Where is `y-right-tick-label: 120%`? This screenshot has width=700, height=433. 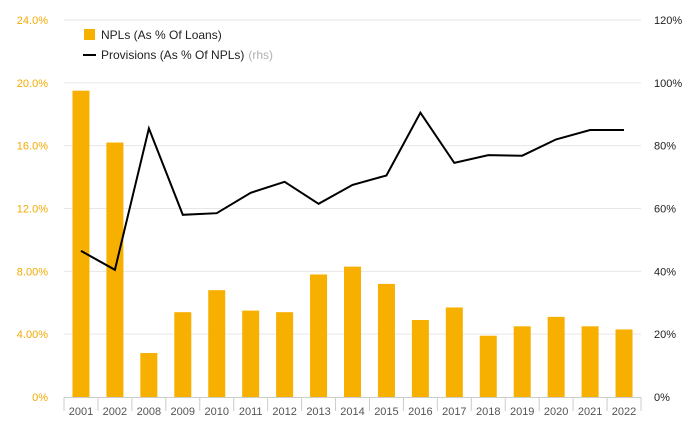
y-right-tick-label: 120% is located at coordinates (668, 21).